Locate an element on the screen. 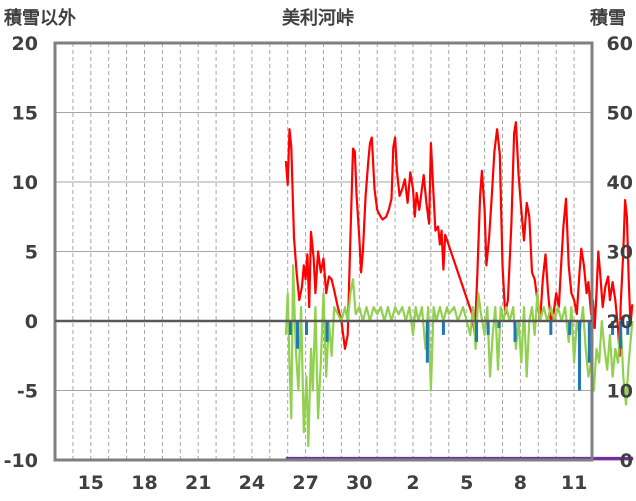 This screenshot has height=501, width=636. y-right-tick-label: 0 is located at coordinates (626, 461).